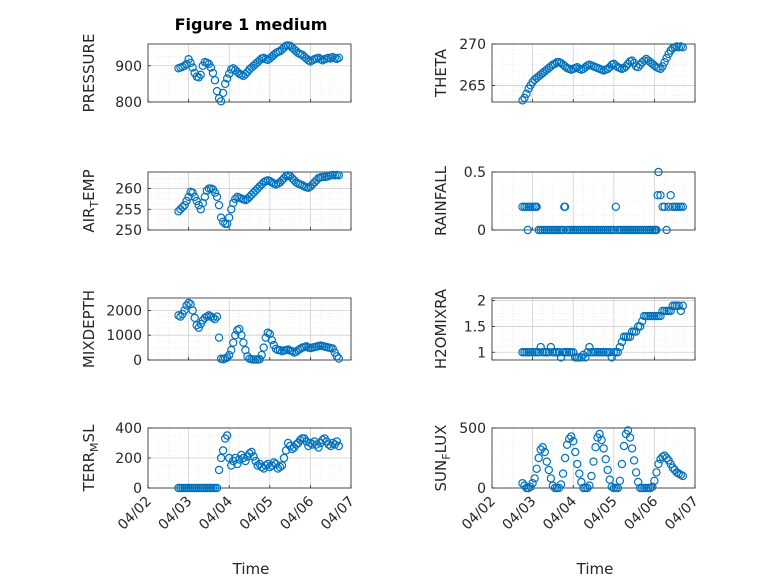 Image resolution: width=778 pixels, height=583 pixels. What do you see at coordinates (472, 45) in the screenshot?
I see `y-tick-label: 270` at bounding box center [472, 45].